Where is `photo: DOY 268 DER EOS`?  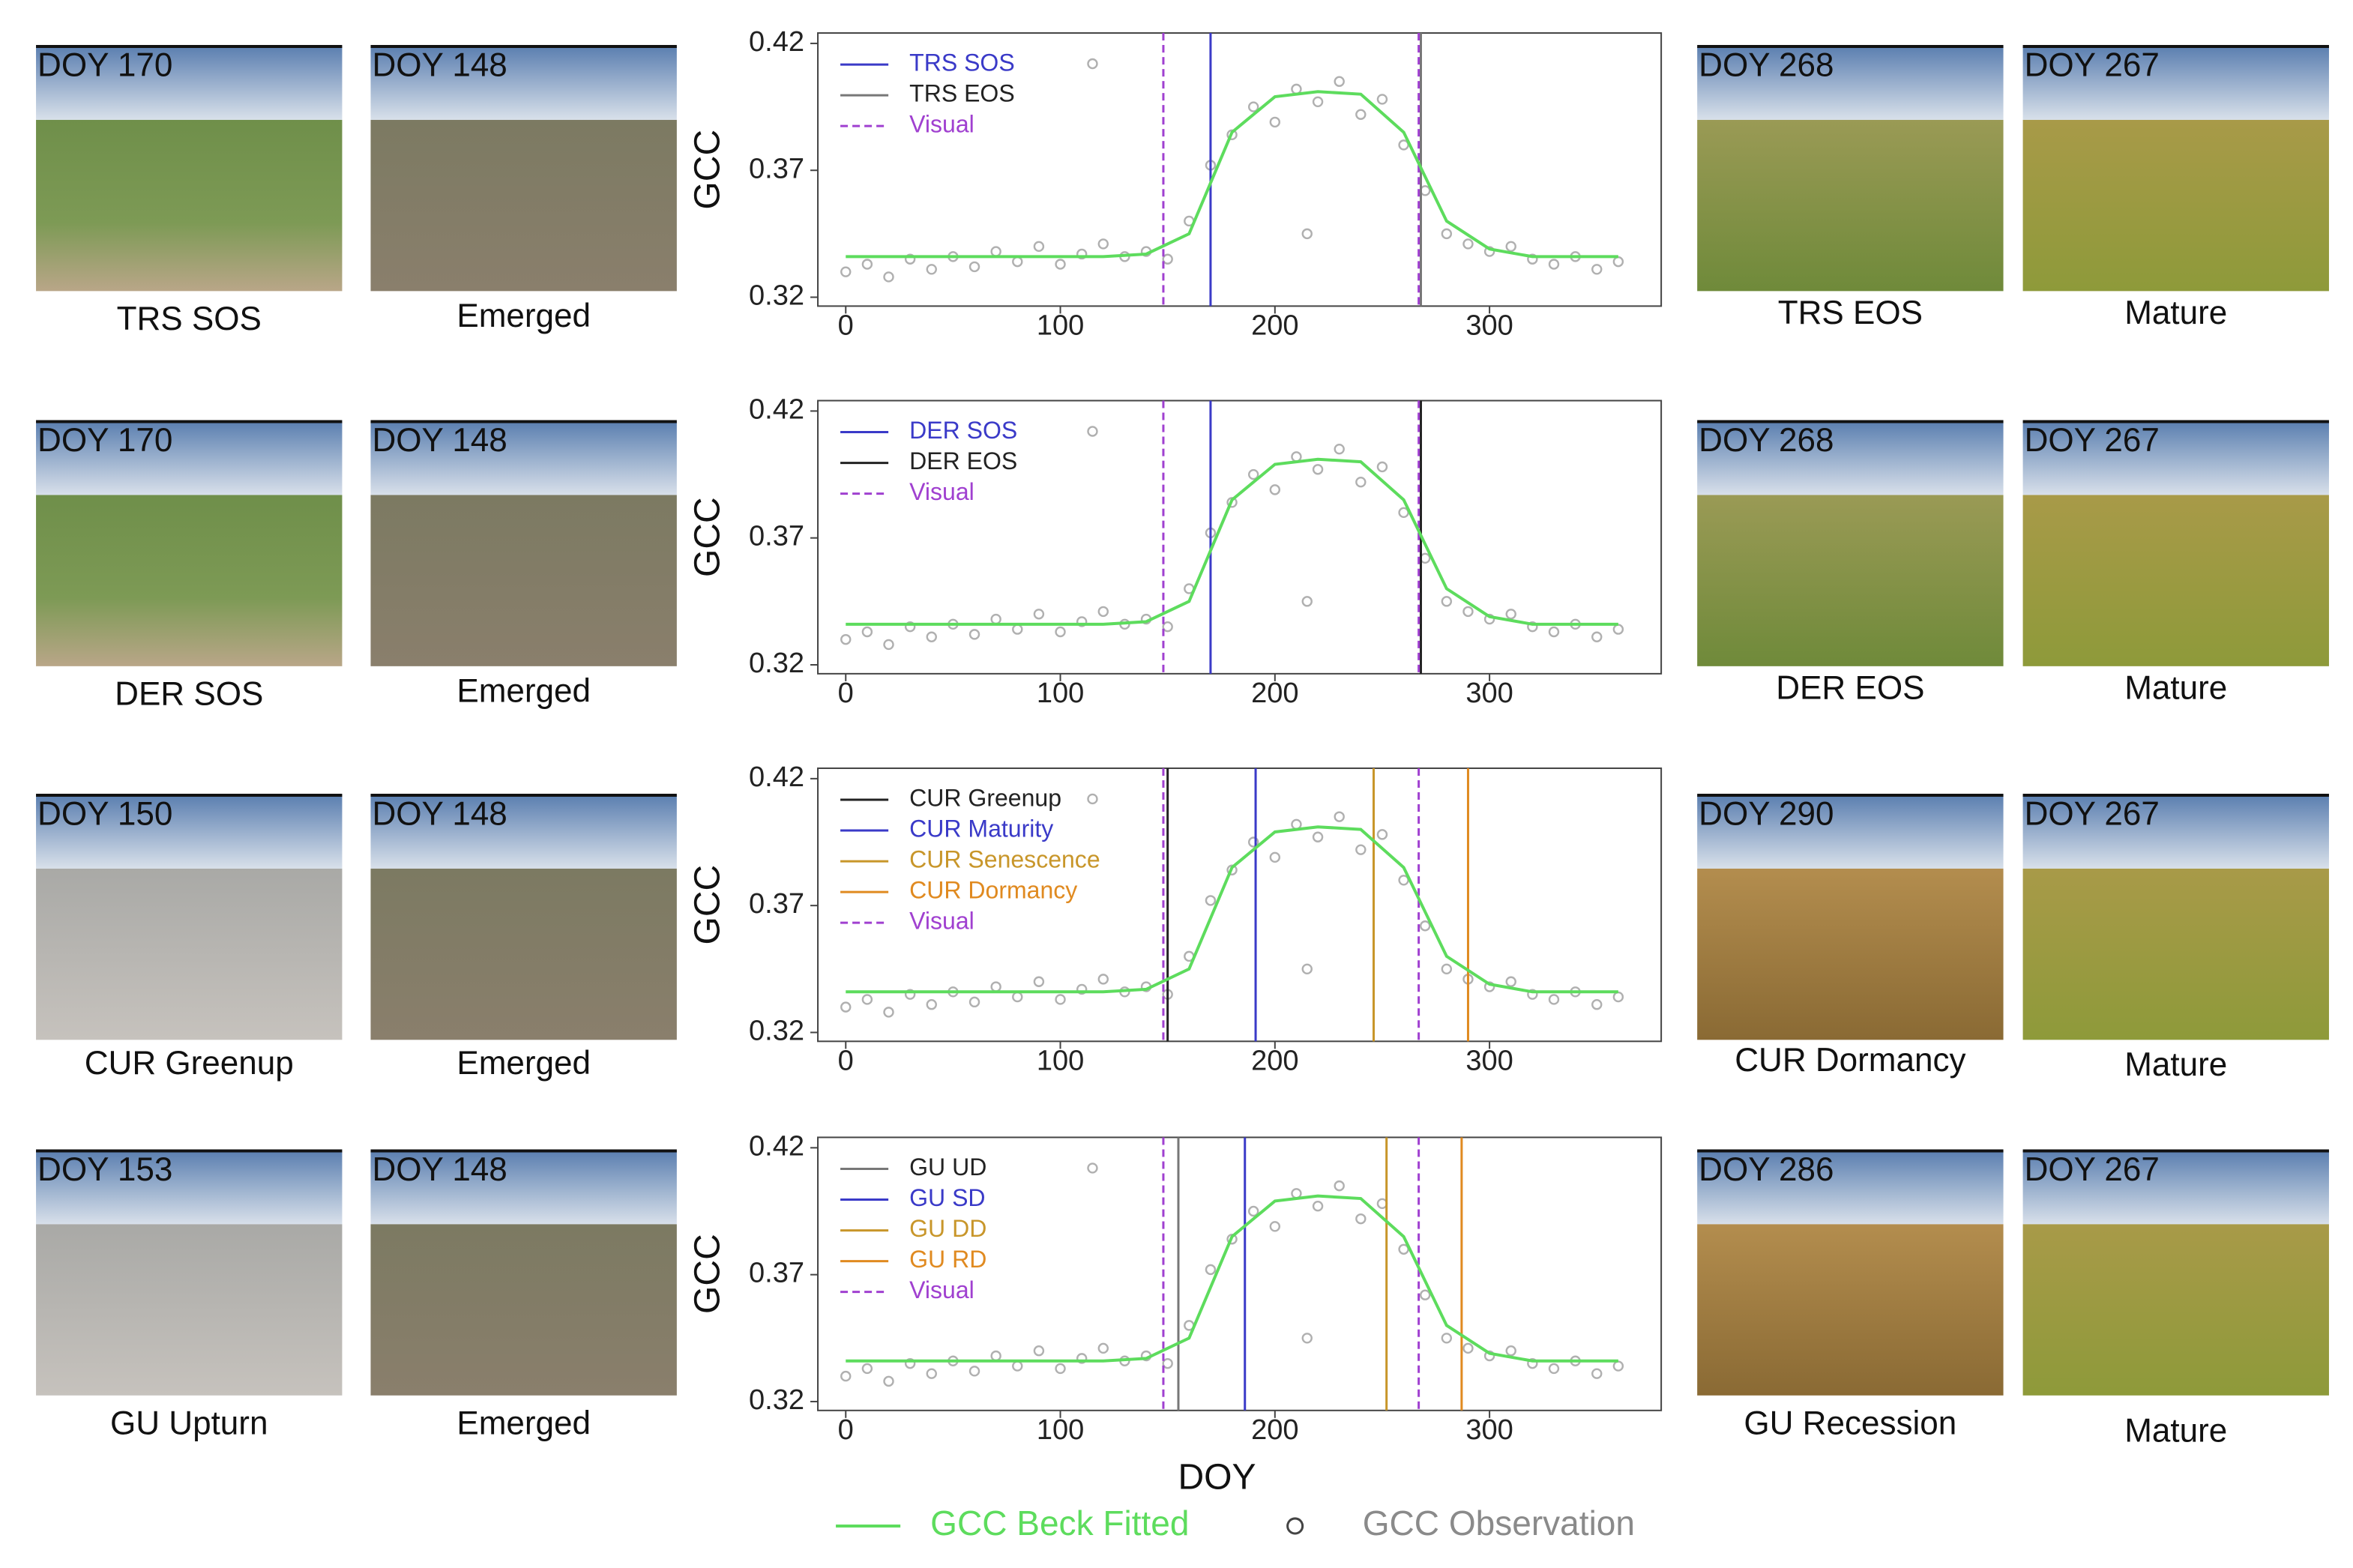
photo: DOY 268 DER EOS is located at coordinates (1851, 563).